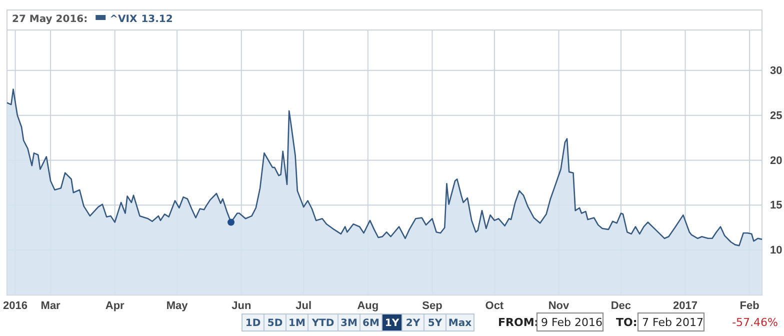 The image size is (784, 336). I want to click on range-button: 3M, so click(349, 323).